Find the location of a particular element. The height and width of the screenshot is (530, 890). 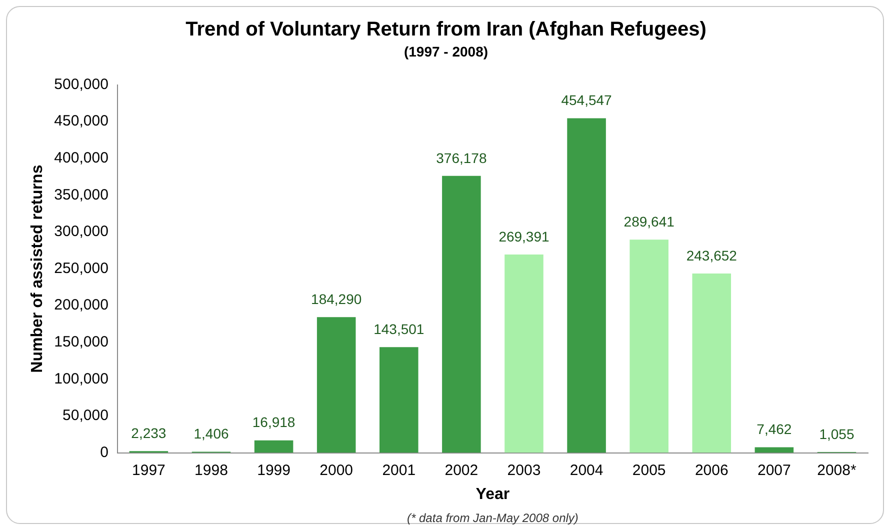

y-tick-label: 200,000 is located at coordinates (81, 305).